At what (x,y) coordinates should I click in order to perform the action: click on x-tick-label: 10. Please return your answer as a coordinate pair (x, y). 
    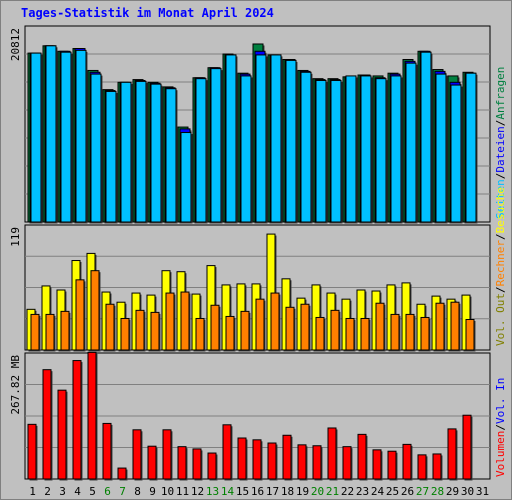
    Looking at the image, I should click on (167, 491).